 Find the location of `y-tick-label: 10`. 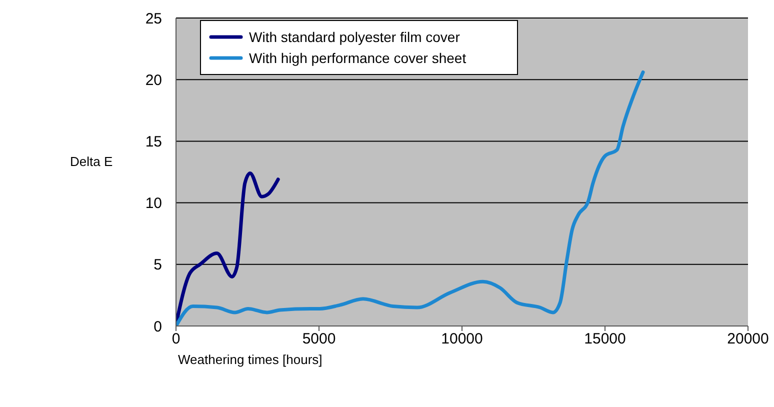

y-tick-label: 10 is located at coordinates (153, 203).